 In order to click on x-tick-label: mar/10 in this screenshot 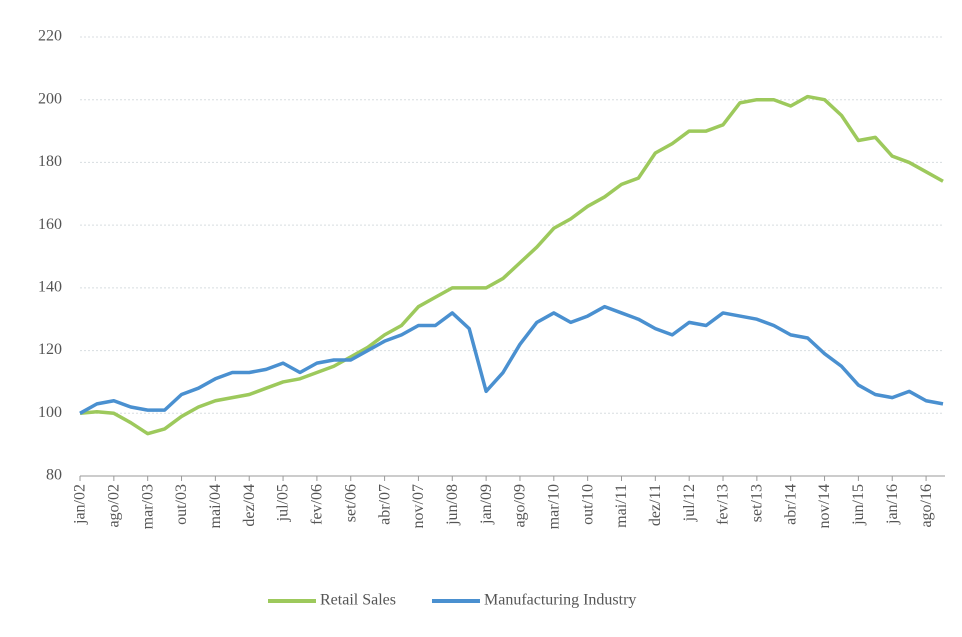, I will do `click(553, 506)`.